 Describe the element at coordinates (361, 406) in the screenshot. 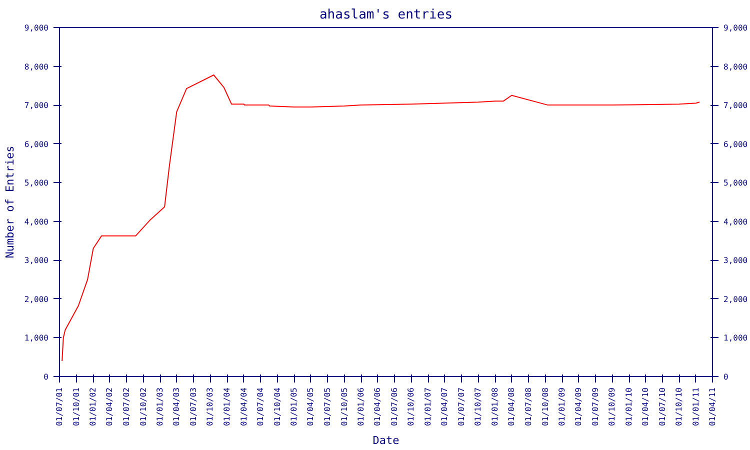

I see `x-tick-label: 01/01/06` at that location.